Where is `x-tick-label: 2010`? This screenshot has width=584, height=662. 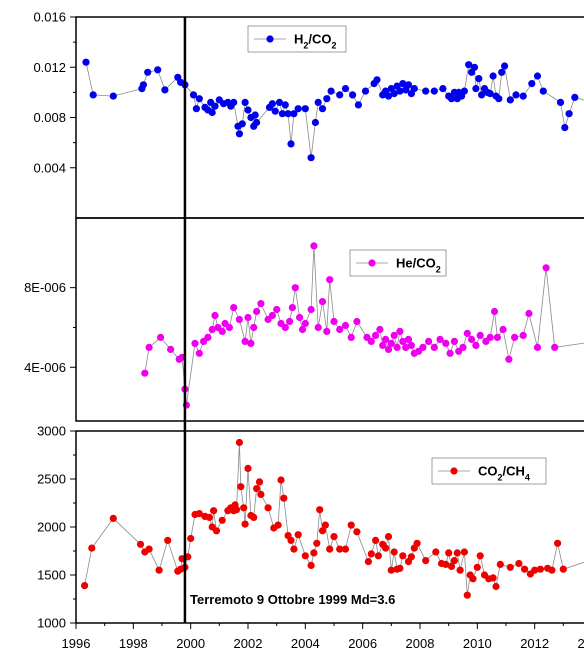
x-tick-label: 2010 is located at coordinates (477, 643).